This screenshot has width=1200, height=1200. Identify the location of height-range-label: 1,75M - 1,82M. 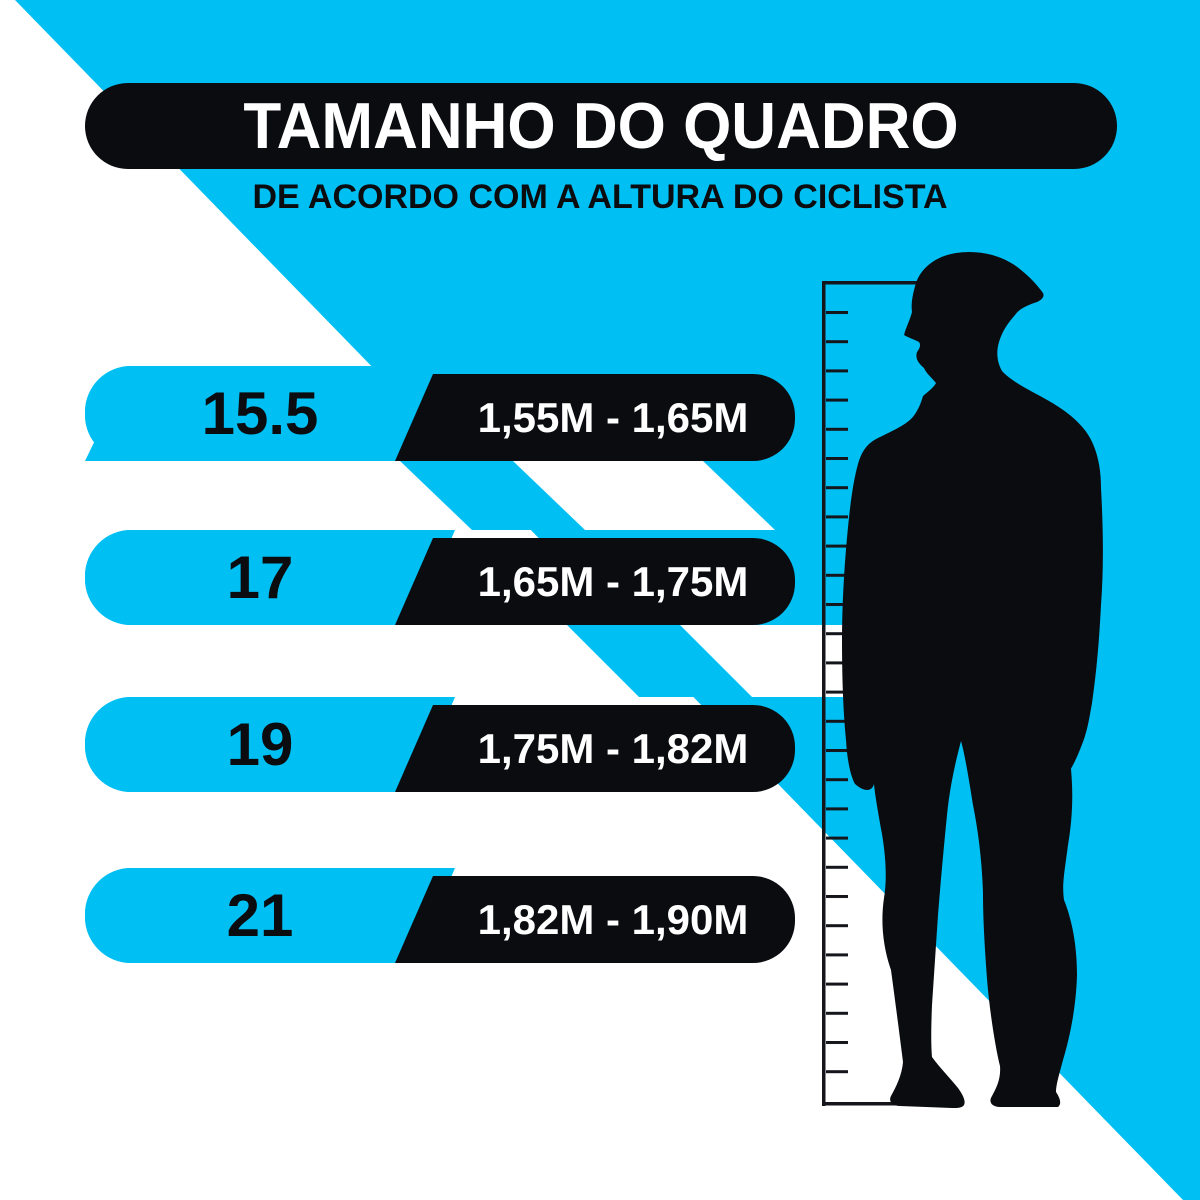
(613, 748).